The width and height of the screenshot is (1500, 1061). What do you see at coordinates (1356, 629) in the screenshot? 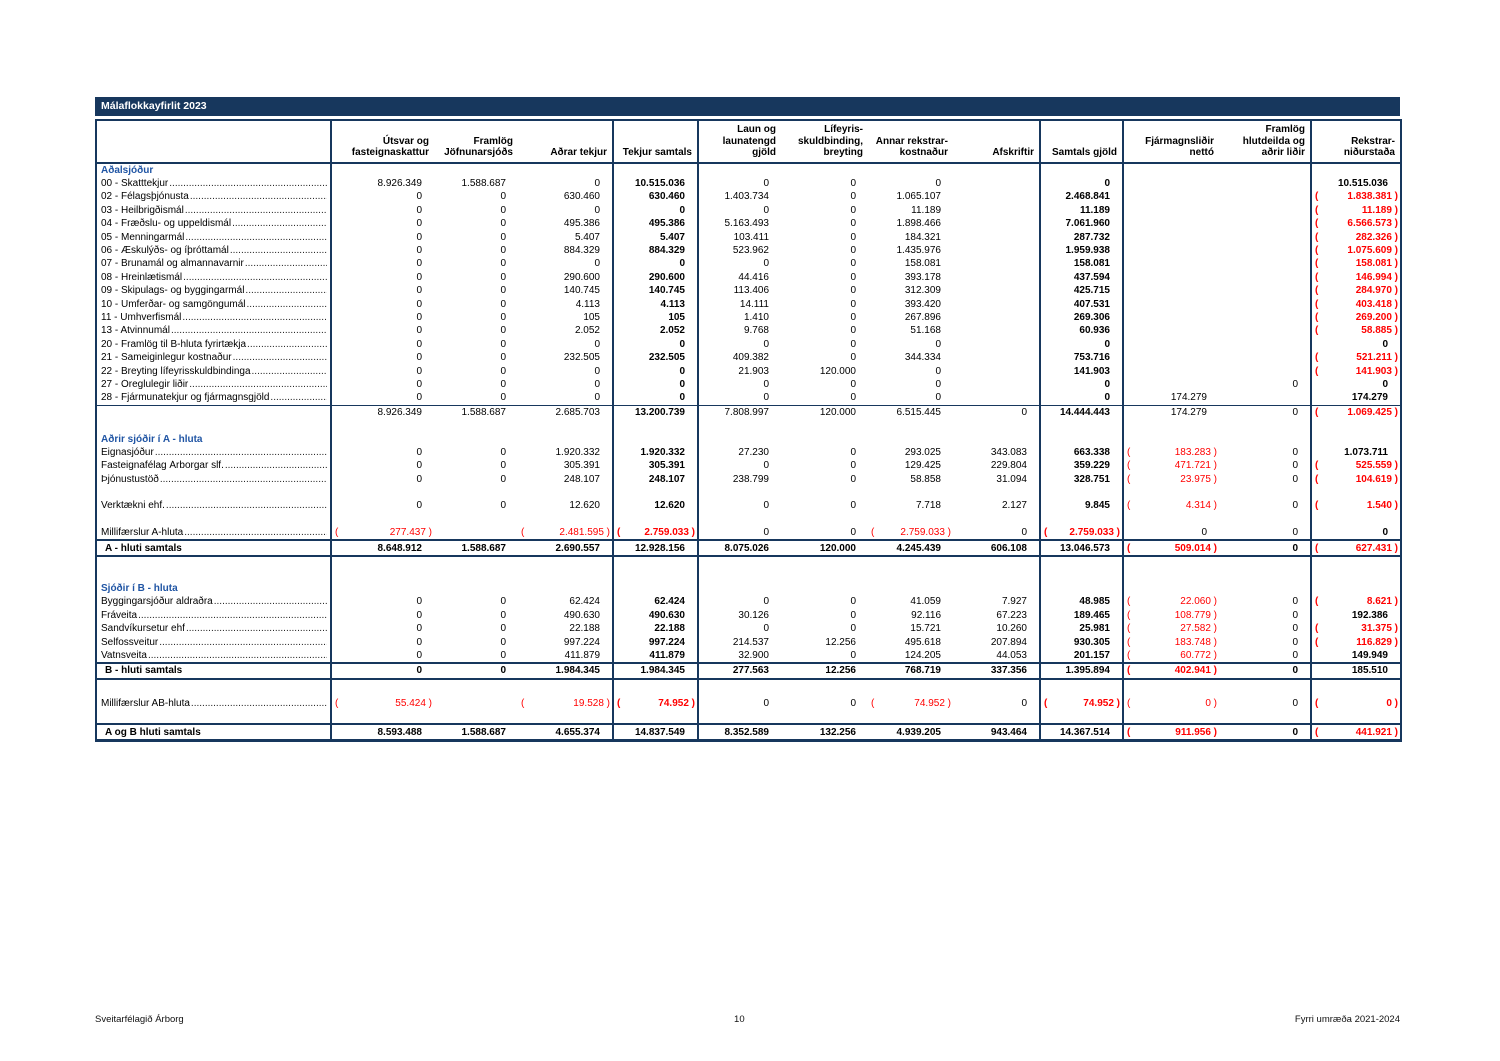
I see `table-cell: (31.375 )` at bounding box center [1356, 629].